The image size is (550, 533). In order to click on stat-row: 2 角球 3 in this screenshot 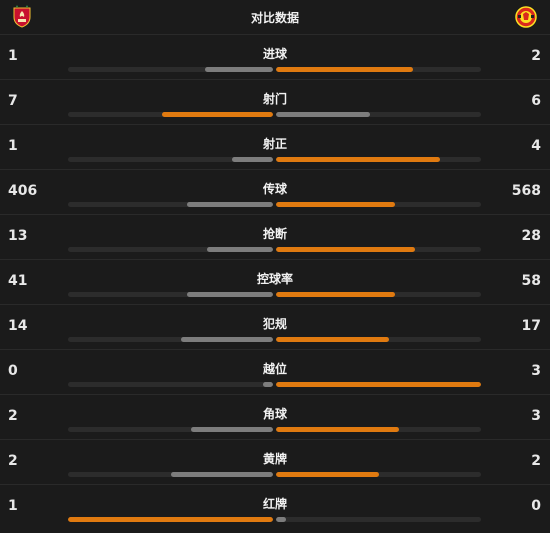, I will do `click(275, 416)`.